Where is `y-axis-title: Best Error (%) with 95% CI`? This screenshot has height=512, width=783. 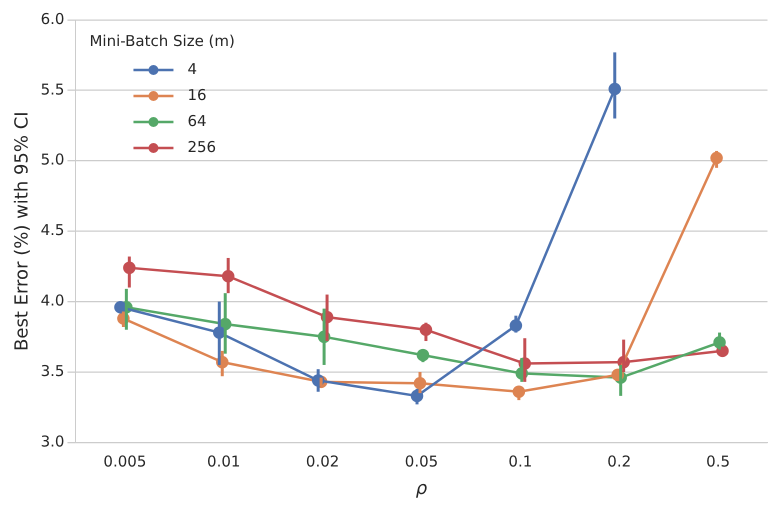 y-axis-title: Best Error (%) with 95% CI is located at coordinates (21, 231).